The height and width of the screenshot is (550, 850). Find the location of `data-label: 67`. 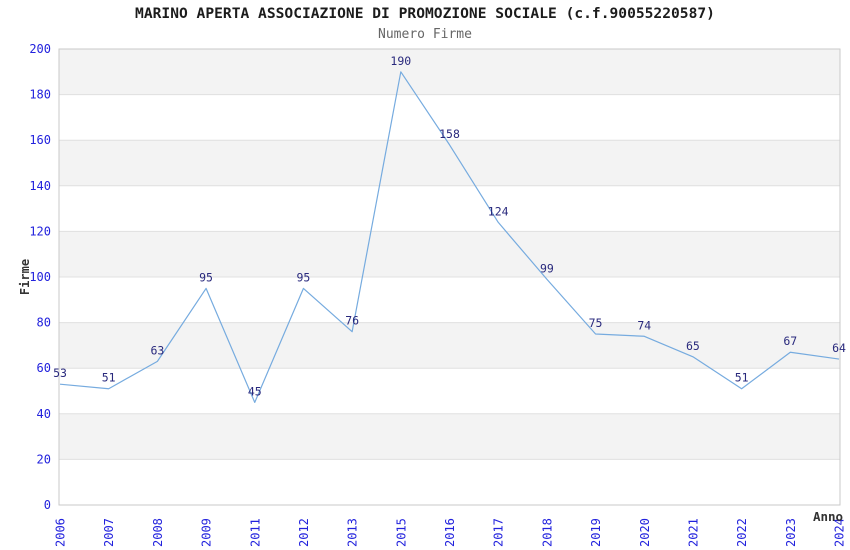

data-label: 67 is located at coordinates (790, 341).